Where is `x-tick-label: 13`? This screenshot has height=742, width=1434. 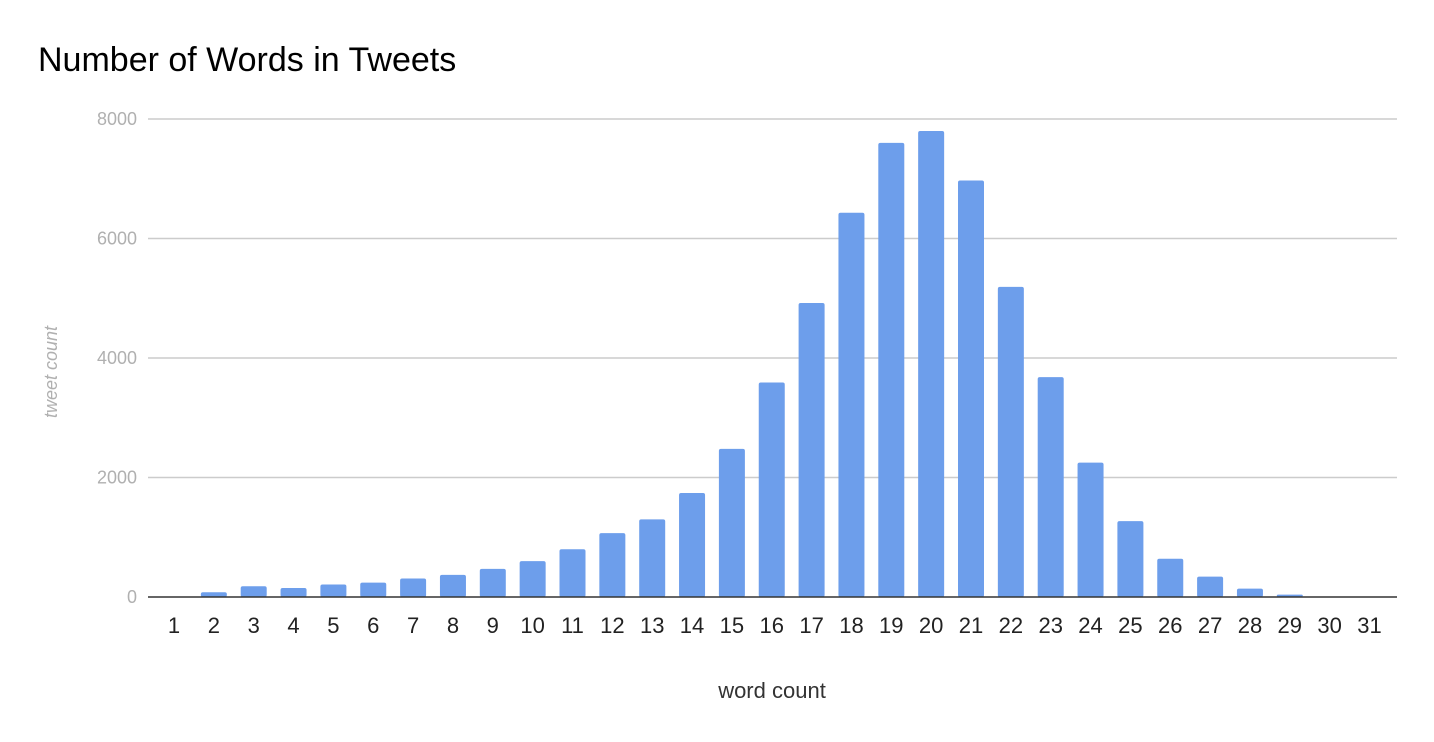 x-tick-label: 13 is located at coordinates (652, 625).